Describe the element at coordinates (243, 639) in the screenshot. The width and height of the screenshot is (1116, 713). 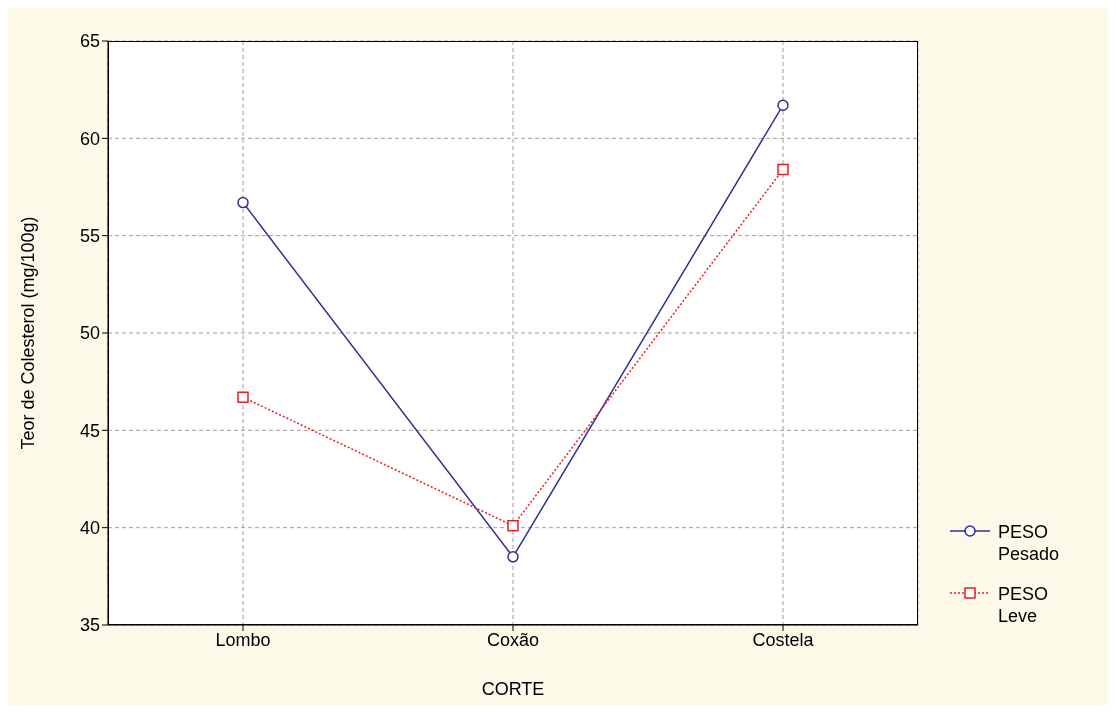
I see `x-tick-label: Lombo` at that location.